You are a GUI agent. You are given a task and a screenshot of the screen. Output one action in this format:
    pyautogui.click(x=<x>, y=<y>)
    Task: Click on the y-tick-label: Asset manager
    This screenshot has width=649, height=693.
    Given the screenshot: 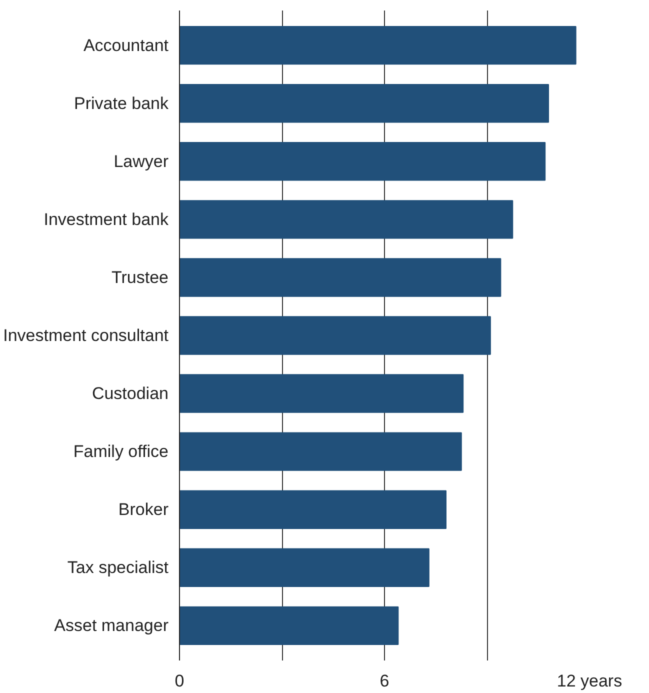 What is the action you would take?
    pyautogui.click(x=111, y=626)
    